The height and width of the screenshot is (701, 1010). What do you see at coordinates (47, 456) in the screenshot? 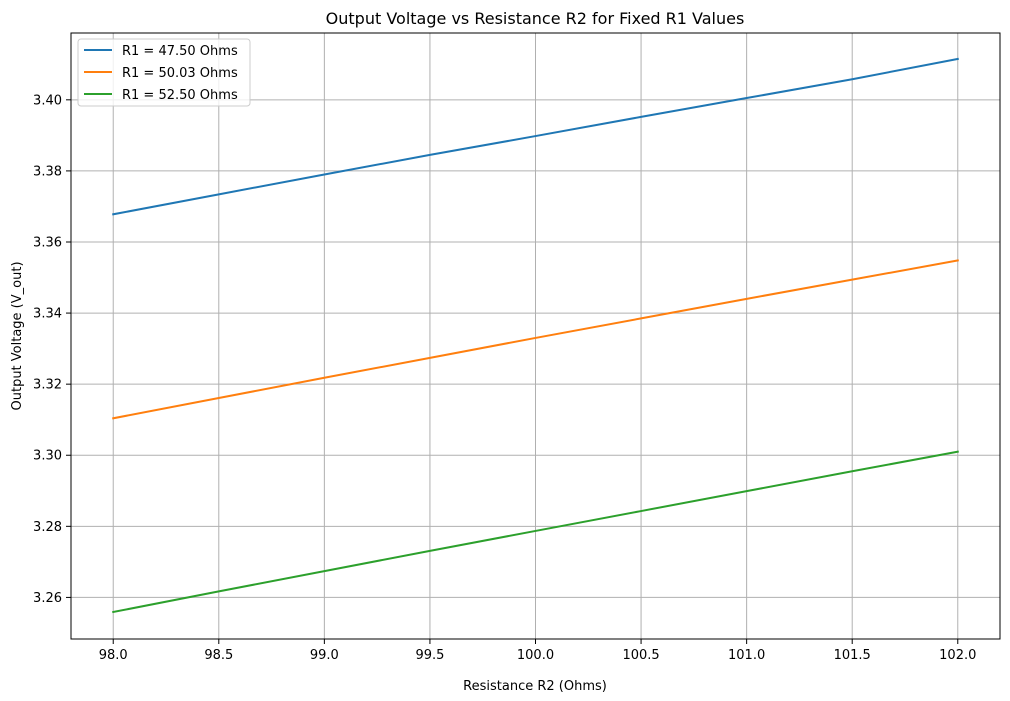
I see `y-tick-label: 3.30` at bounding box center [47, 456].